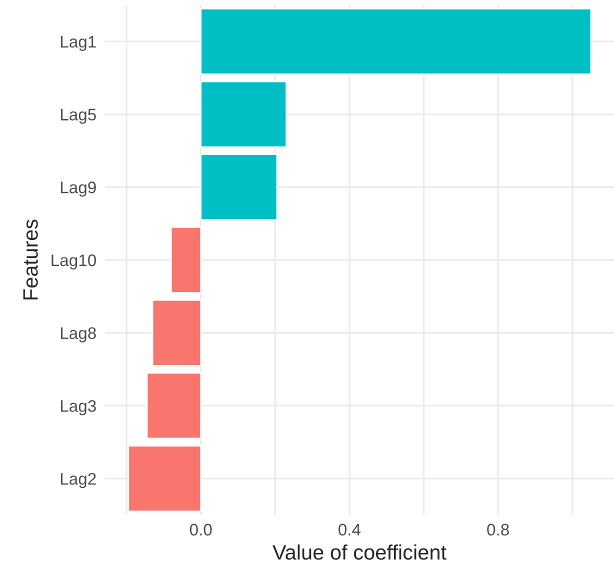 This screenshot has height=579, width=614. What do you see at coordinates (78, 189) in the screenshot?
I see `y-tick-label: Lag9` at bounding box center [78, 189].